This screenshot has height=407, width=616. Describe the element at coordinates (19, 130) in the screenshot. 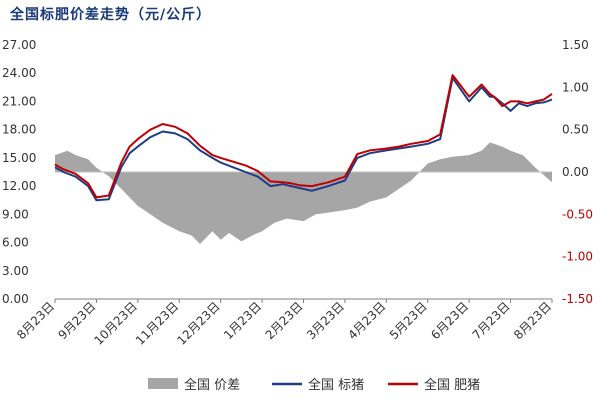

I see `left-tick-label: 18.00` at that location.